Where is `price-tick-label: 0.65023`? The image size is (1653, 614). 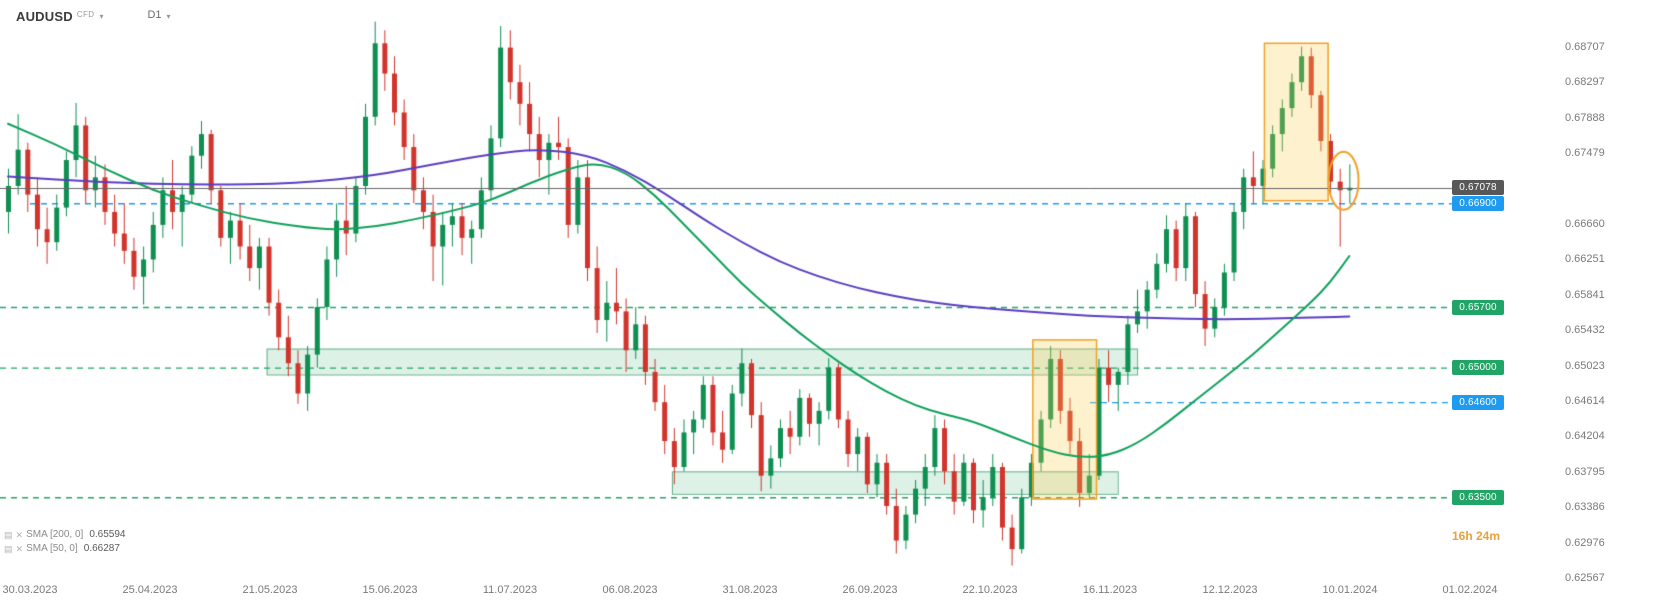
price-tick-label: 0.65023 is located at coordinates (1585, 365).